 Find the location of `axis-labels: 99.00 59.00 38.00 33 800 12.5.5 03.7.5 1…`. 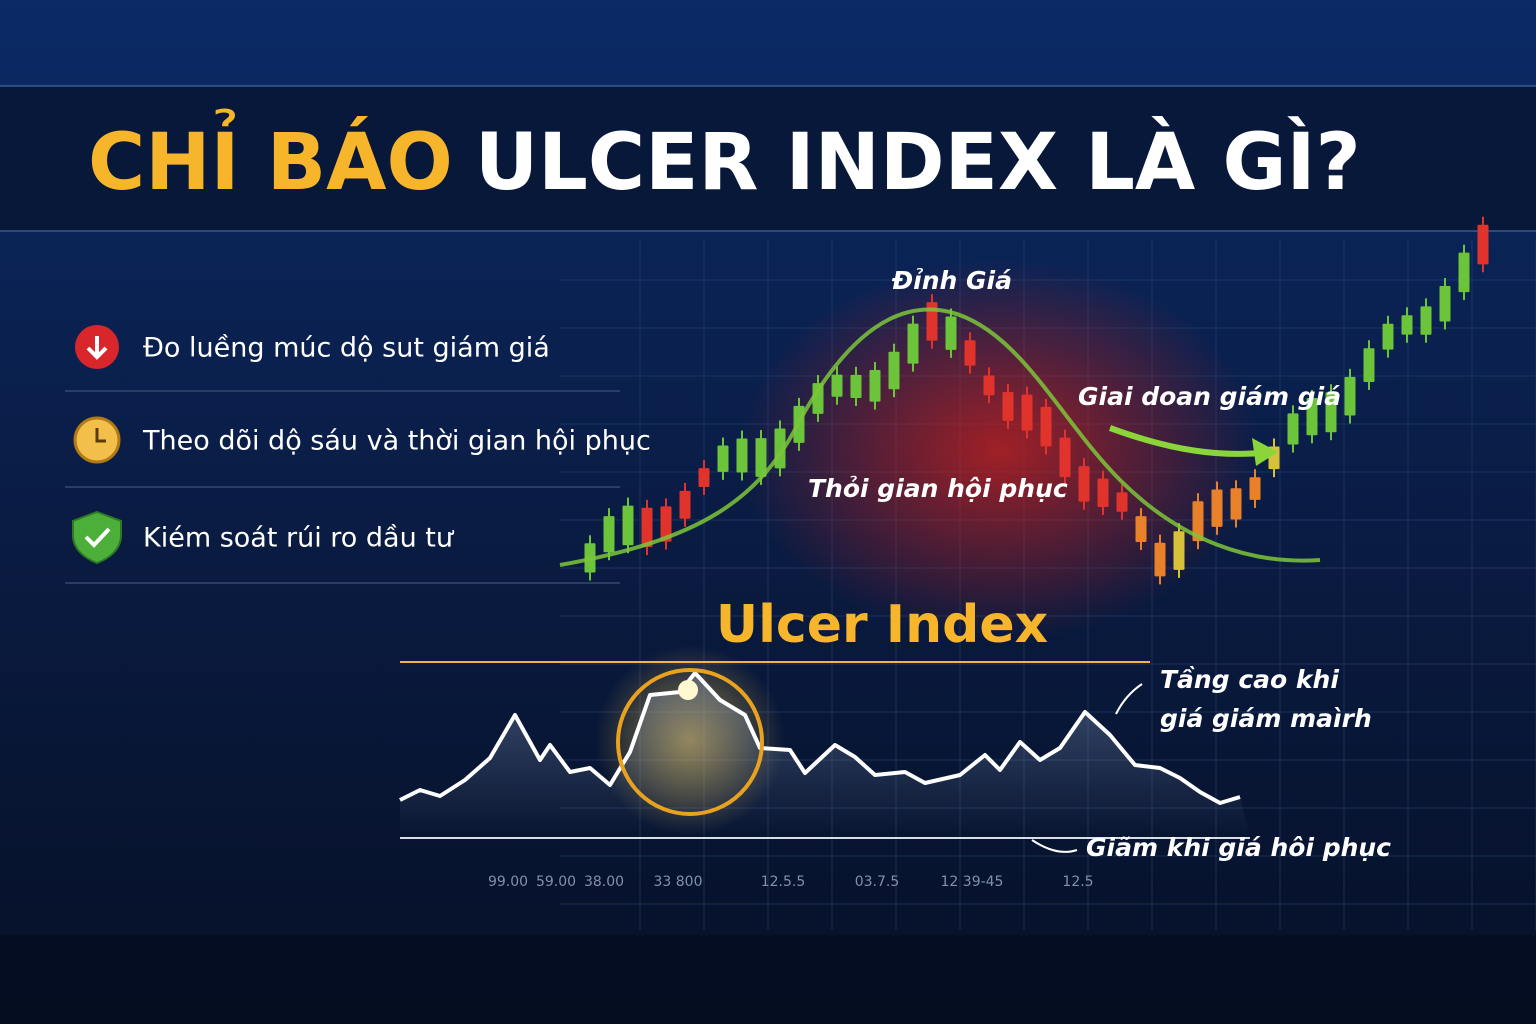

axis-labels: 99.00 59.00 38.00 33 800 12.5.5 03.7.5 1… is located at coordinates (791, 882).